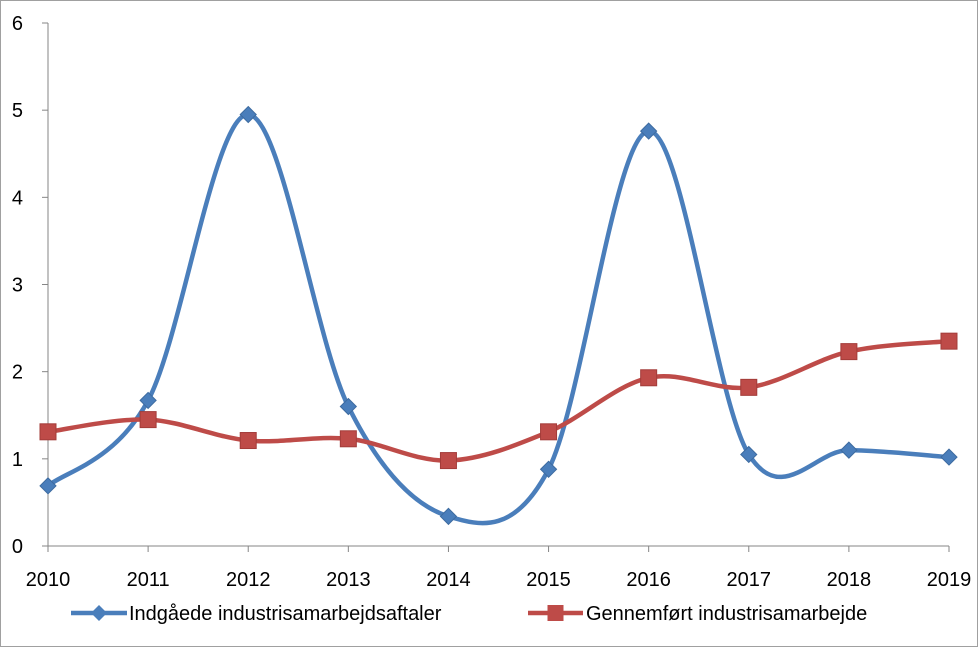 Image resolution: width=978 pixels, height=648 pixels. Describe the element at coordinates (648, 580) in the screenshot. I see `x-tick-label: 2016` at that location.